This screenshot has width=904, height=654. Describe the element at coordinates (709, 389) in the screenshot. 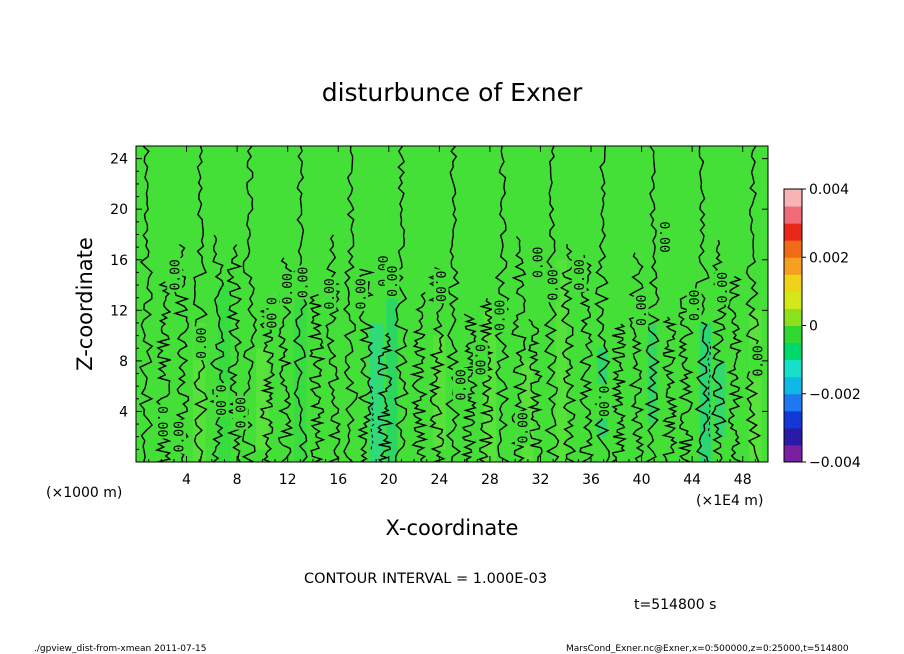

I see `contour-line-negative` at that location.